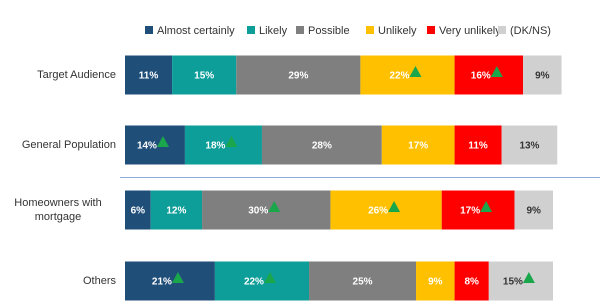 This screenshot has height=308, width=611. Describe the element at coordinates (530, 31) in the screenshot. I see `legend-label: (DK/NS)` at that location.